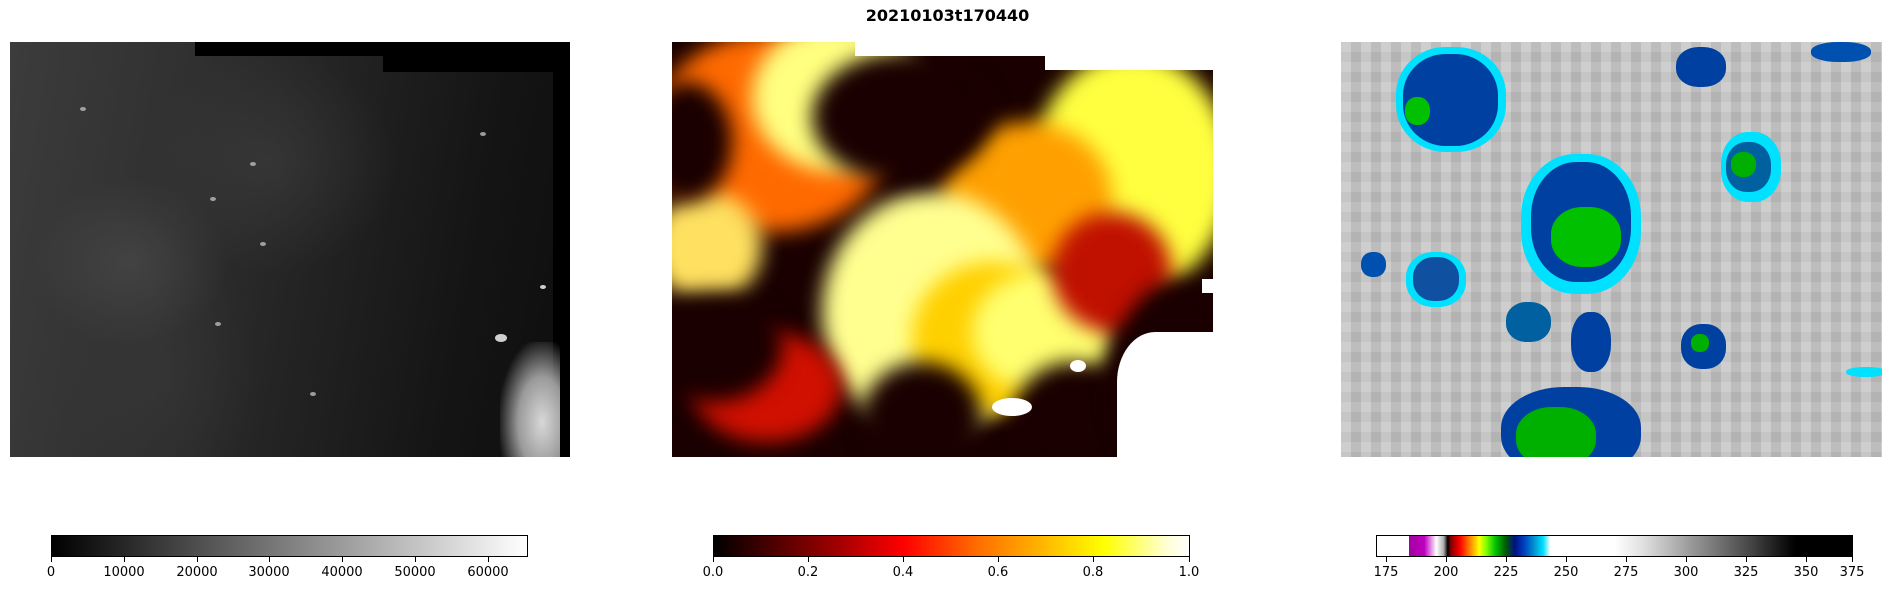 This screenshot has height=592, width=1895. What do you see at coordinates (269, 572) in the screenshot?
I see `tick-label: 30000` at bounding box center [269, 572].